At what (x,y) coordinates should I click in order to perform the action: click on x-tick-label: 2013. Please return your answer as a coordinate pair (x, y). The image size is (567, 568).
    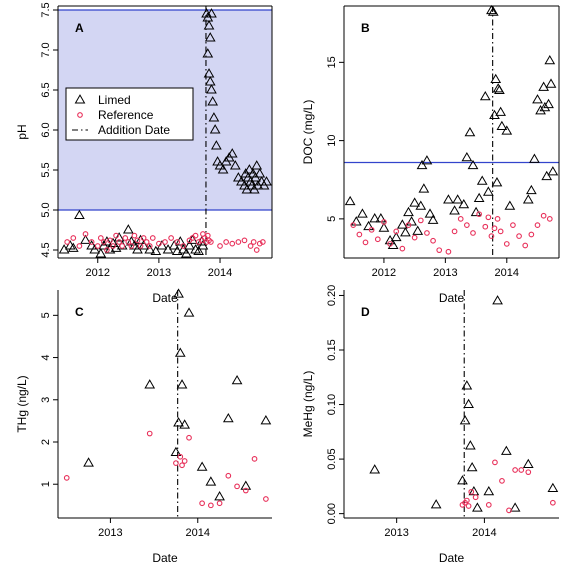
    Looking at the image, I should click on (445, 273).